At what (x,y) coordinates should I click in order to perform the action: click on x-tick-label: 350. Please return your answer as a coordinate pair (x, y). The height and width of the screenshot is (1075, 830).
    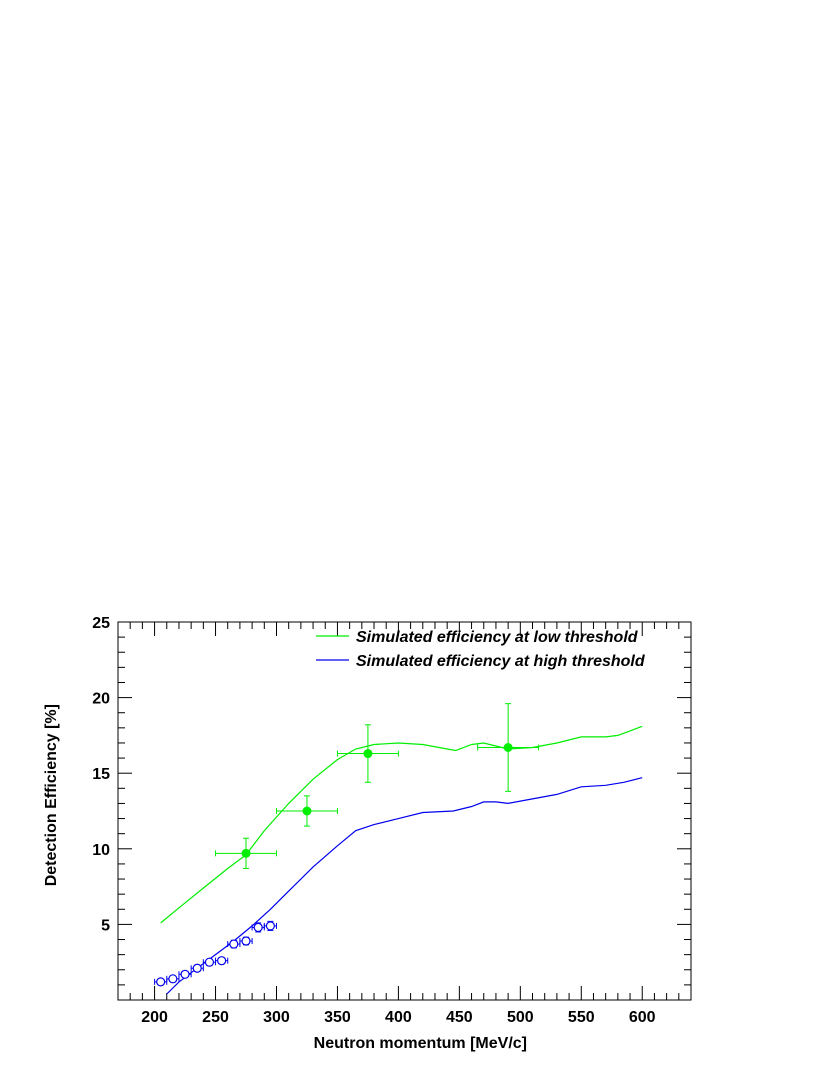
    Looking at the image, I should click on (337, 1017).